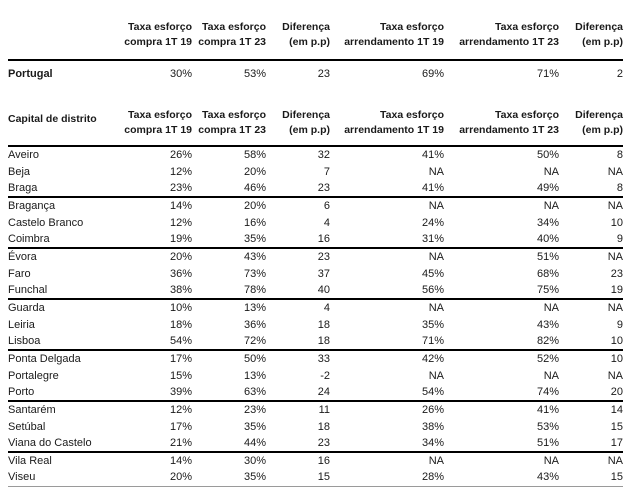  Describe the element at coordinates (387, 72) in the screenshot. I see `portugal-arrendamento-1t19: 69%` at that location.